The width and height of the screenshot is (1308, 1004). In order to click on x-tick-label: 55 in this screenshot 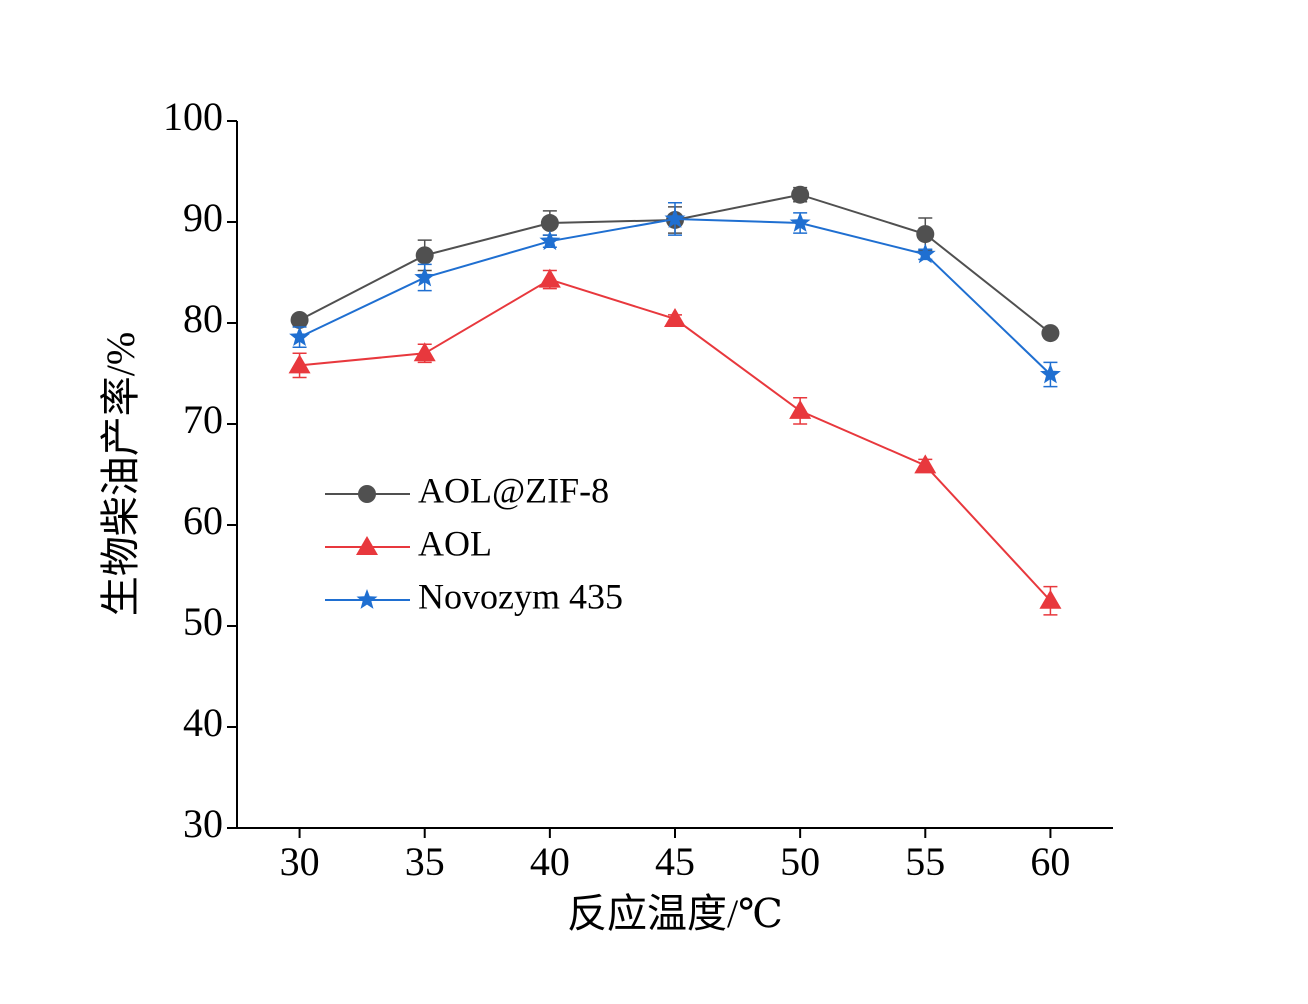, I will do `click(925, 861)`.